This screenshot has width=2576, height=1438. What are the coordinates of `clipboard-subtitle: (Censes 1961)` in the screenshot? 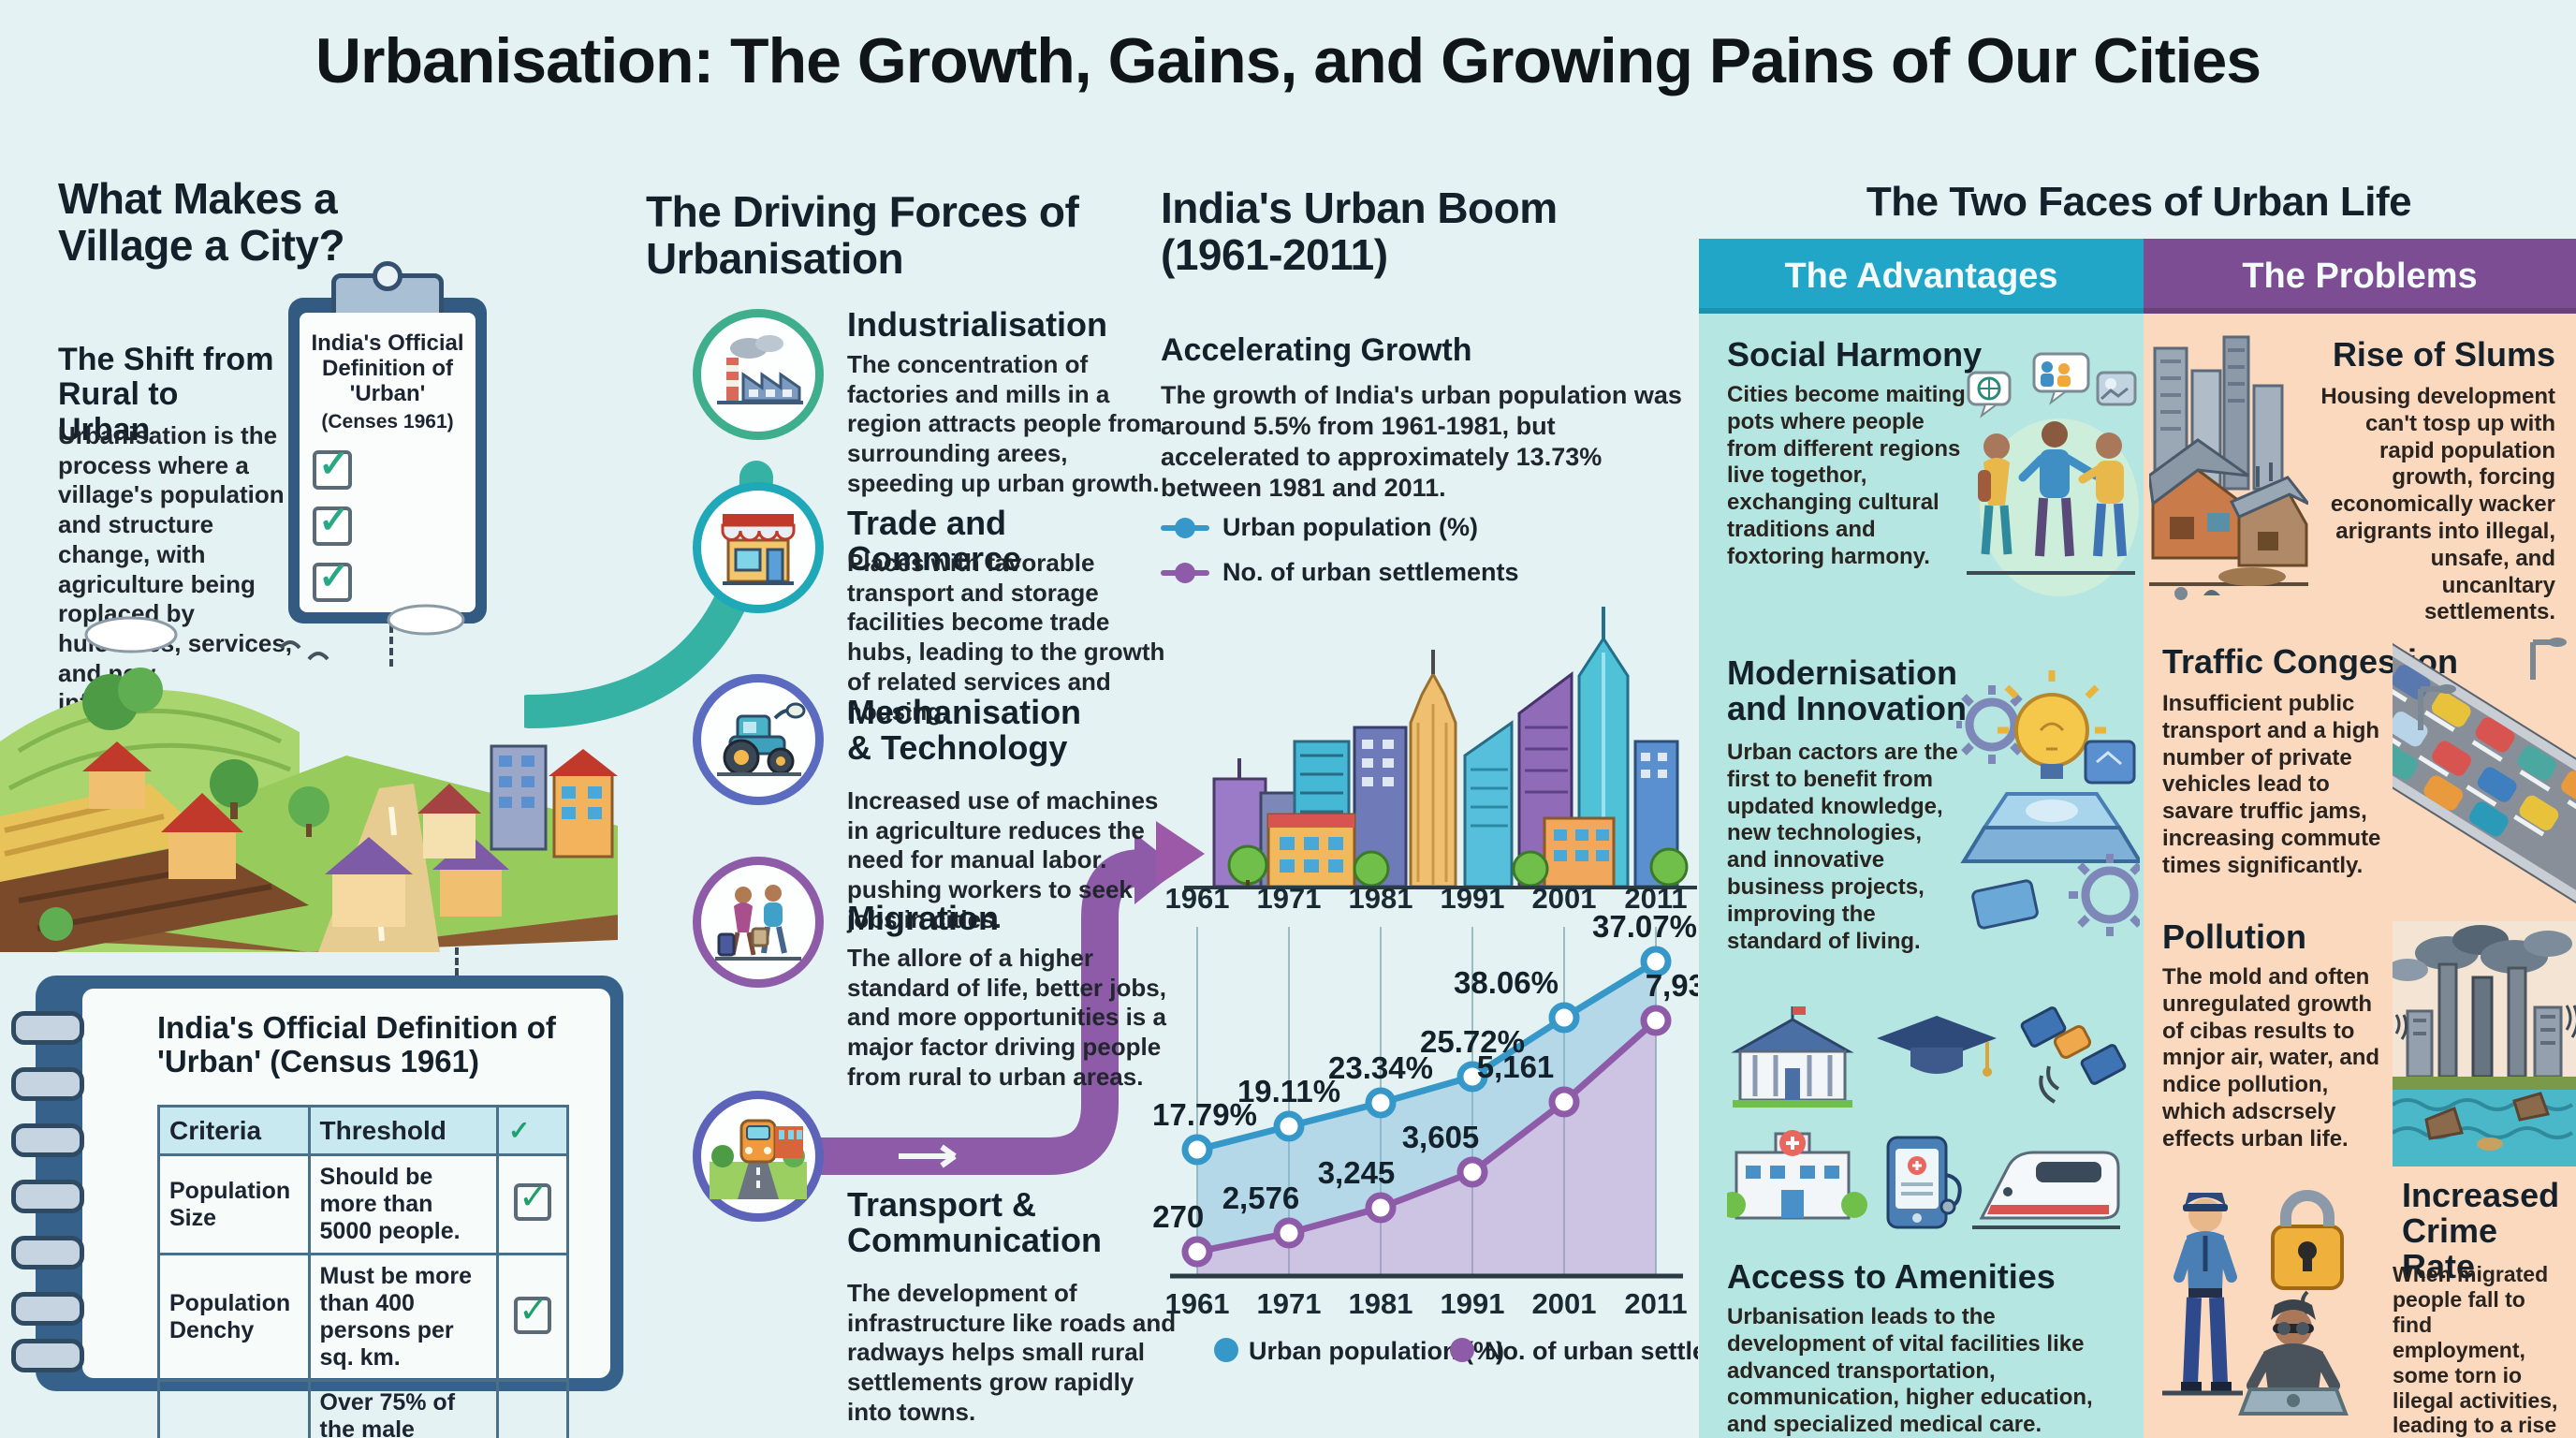 It's located at (387, 421).